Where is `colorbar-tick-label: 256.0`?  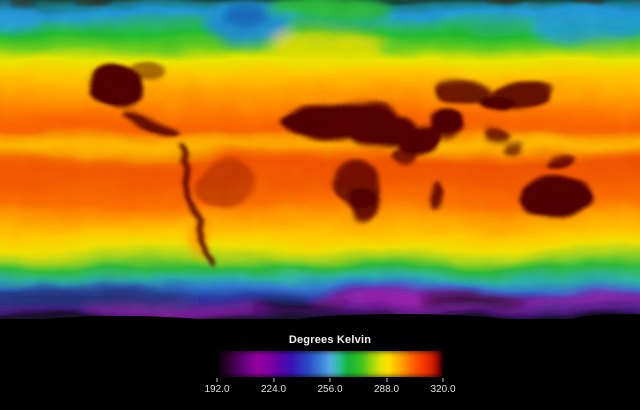 colorbar-tick-label: 256.0 is located at coordinates (330, 389).